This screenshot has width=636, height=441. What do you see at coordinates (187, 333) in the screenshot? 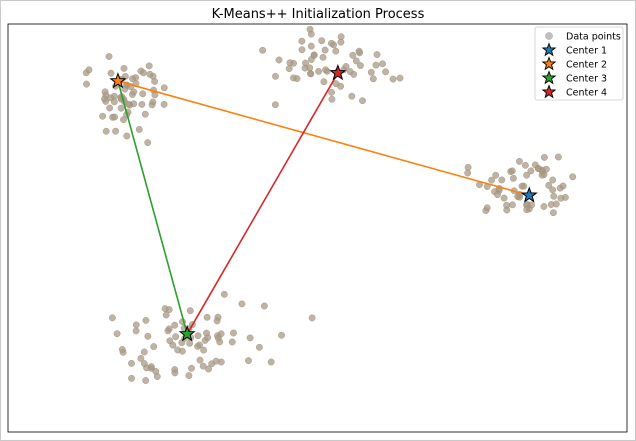
I see `center-3-marker` at bounding box center [187, 333].